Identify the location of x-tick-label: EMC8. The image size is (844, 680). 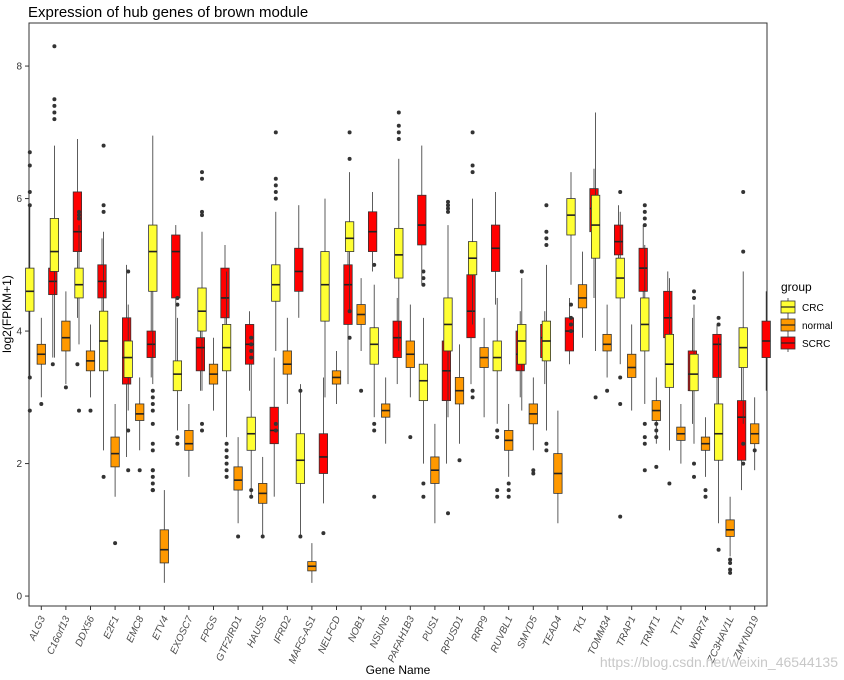
(136, 629).